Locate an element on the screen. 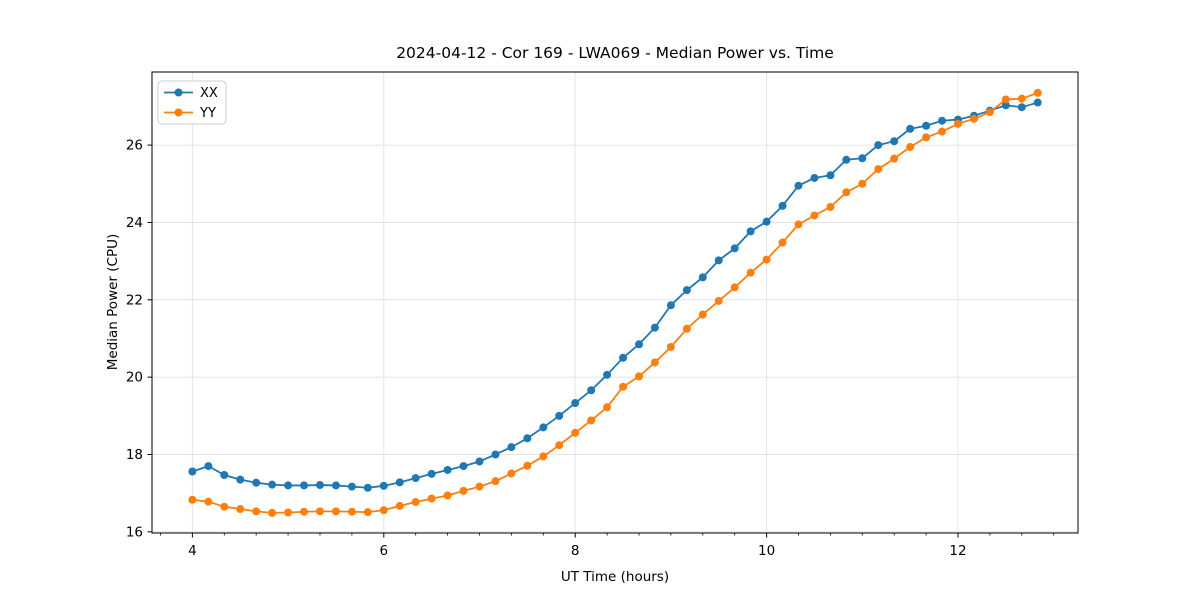 The width and height of the screenshot is (1200, 600). legend-label-xx: XX is located at coordinates (209, 93).